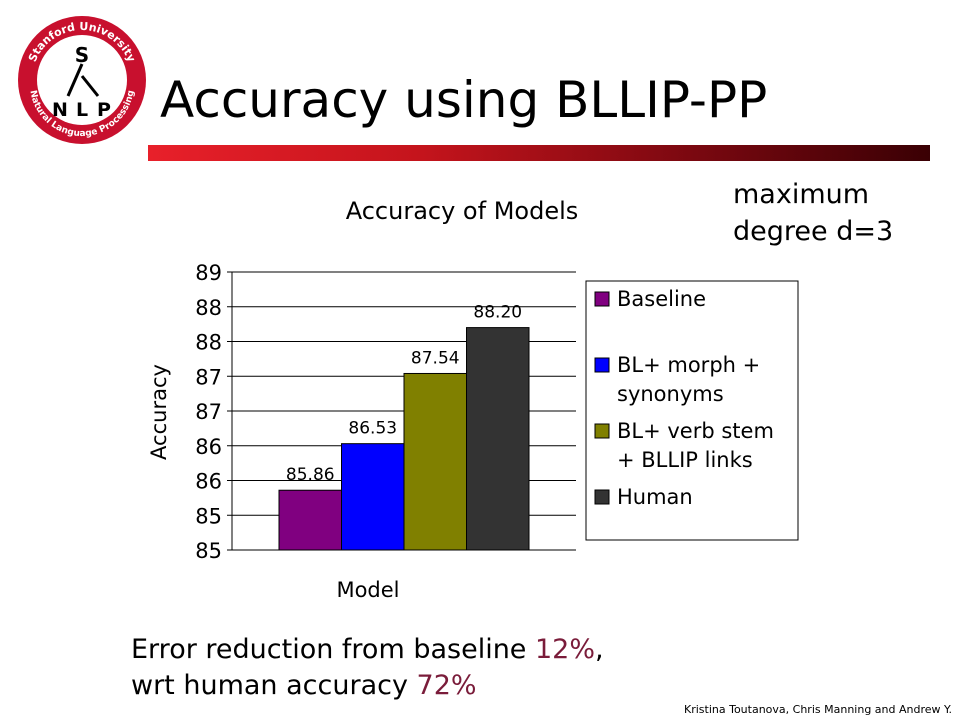 This screenshot has width=960, height=720. Describe the element at coordinates (599, 649) in the screenshot. I see `summary-line-1-tail: ,` at that location.